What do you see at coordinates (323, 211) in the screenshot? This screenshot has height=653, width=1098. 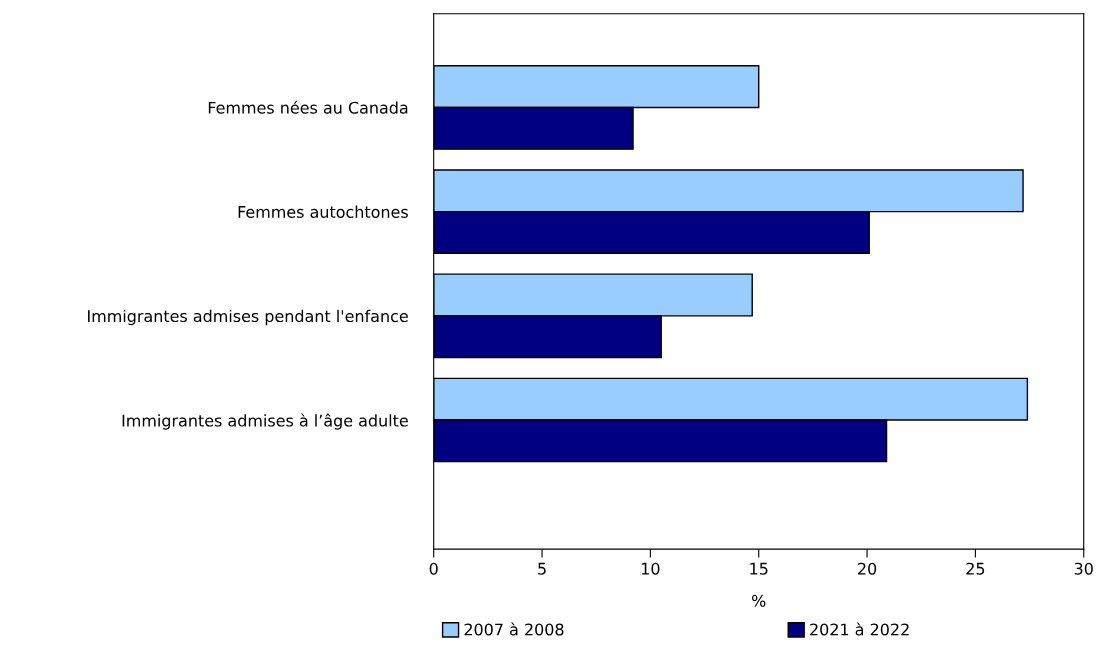 I see `y-tick-label: Femmes autochtones` at bounding box center [323, 211].